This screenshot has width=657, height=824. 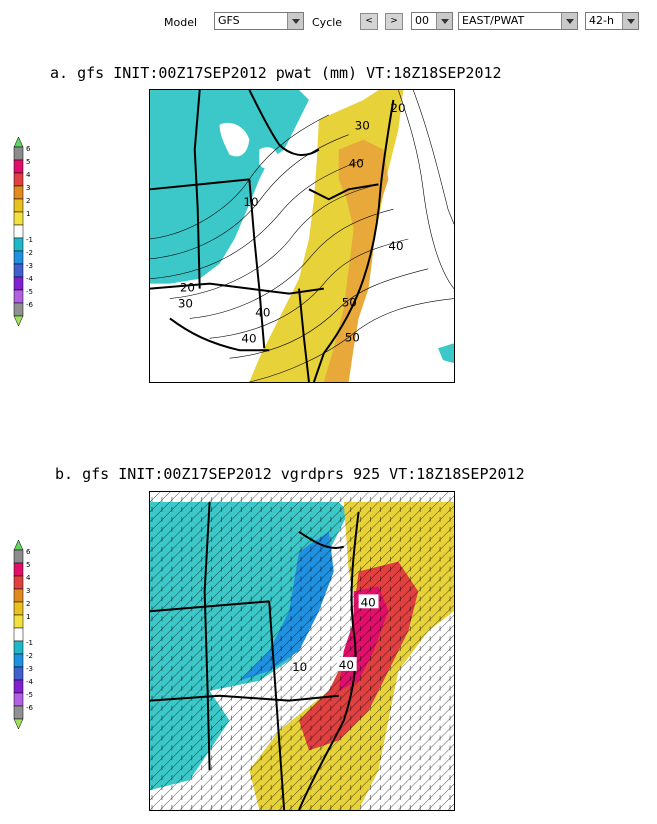 What do you see at coordinates (422, 20) in the screenshot?
I see `hour-select-value: 00` at bounding box center [422, 20].